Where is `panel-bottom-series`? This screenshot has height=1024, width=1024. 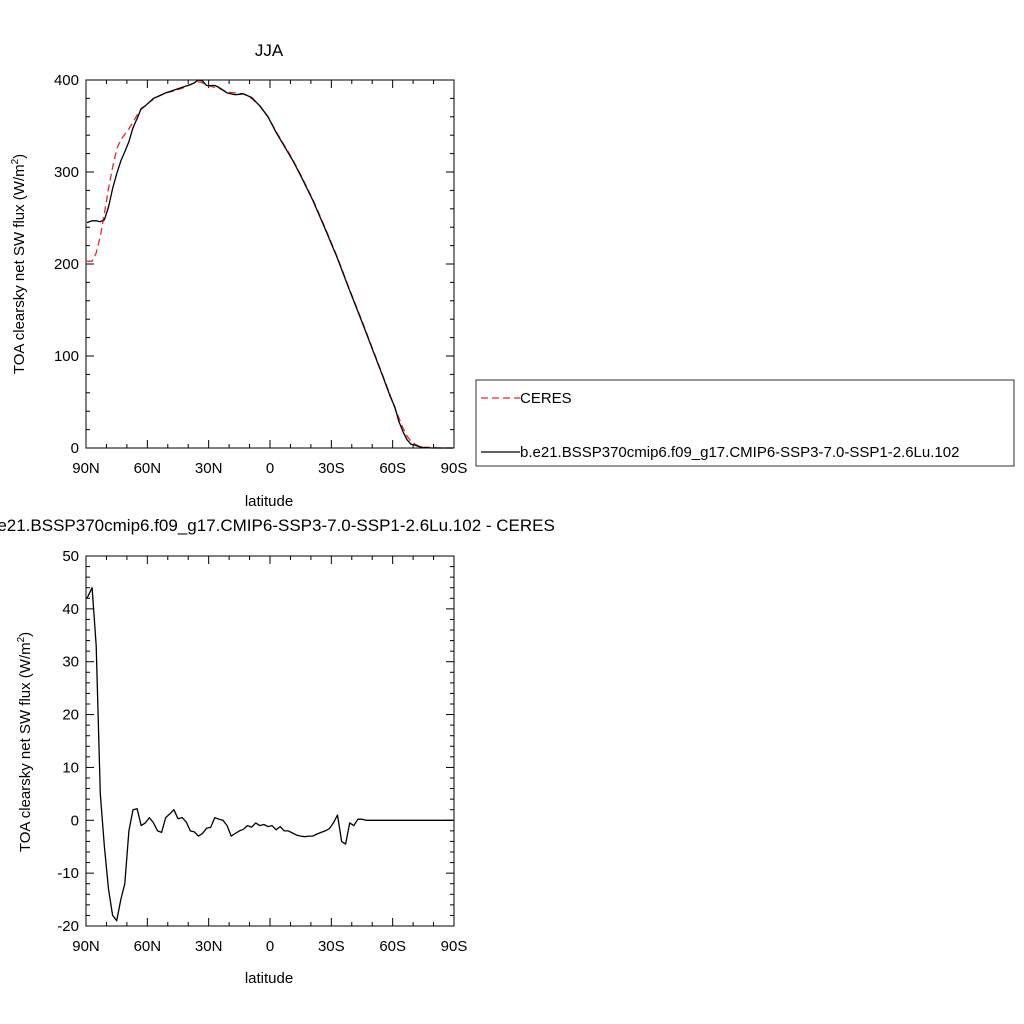
panel-bottom-series is located at coordinates (269, 754).